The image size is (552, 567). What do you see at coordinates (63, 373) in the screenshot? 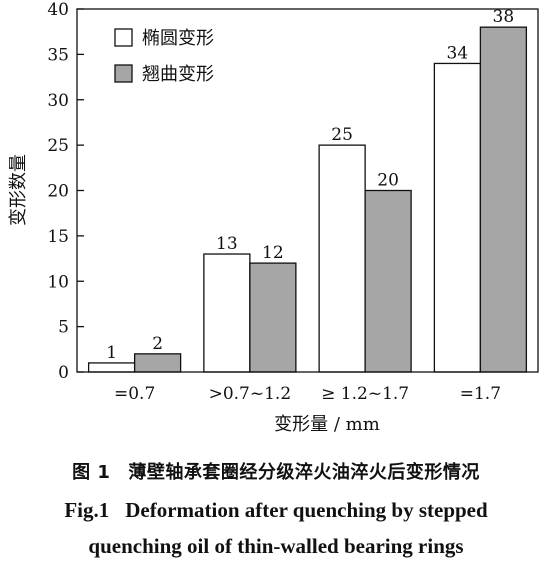
I see `y-tick-label-1: 0` at bounding box center [63, 373].